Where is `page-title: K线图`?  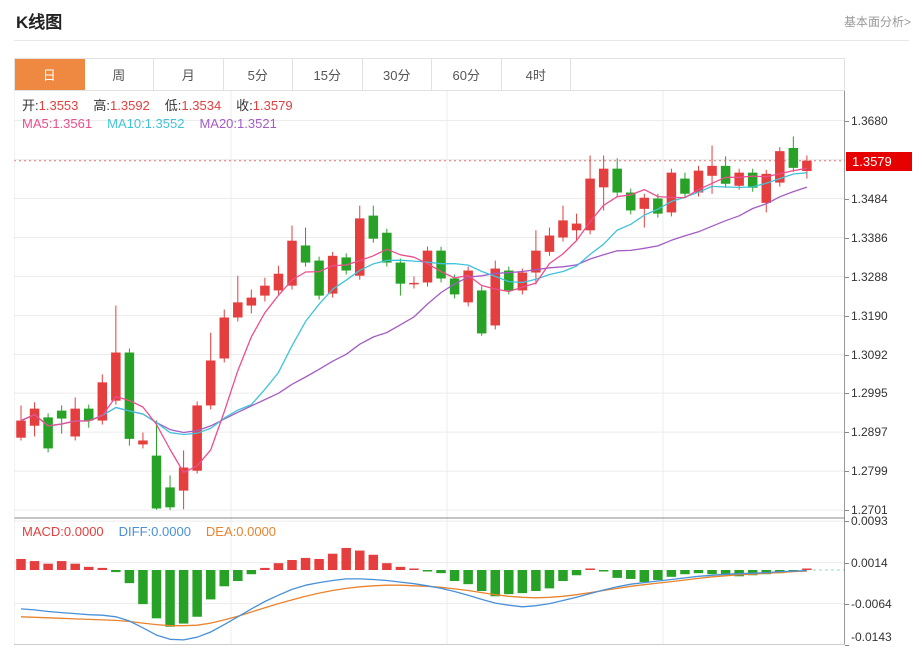 page-title: K线图 is located at coordinates (39, 22).